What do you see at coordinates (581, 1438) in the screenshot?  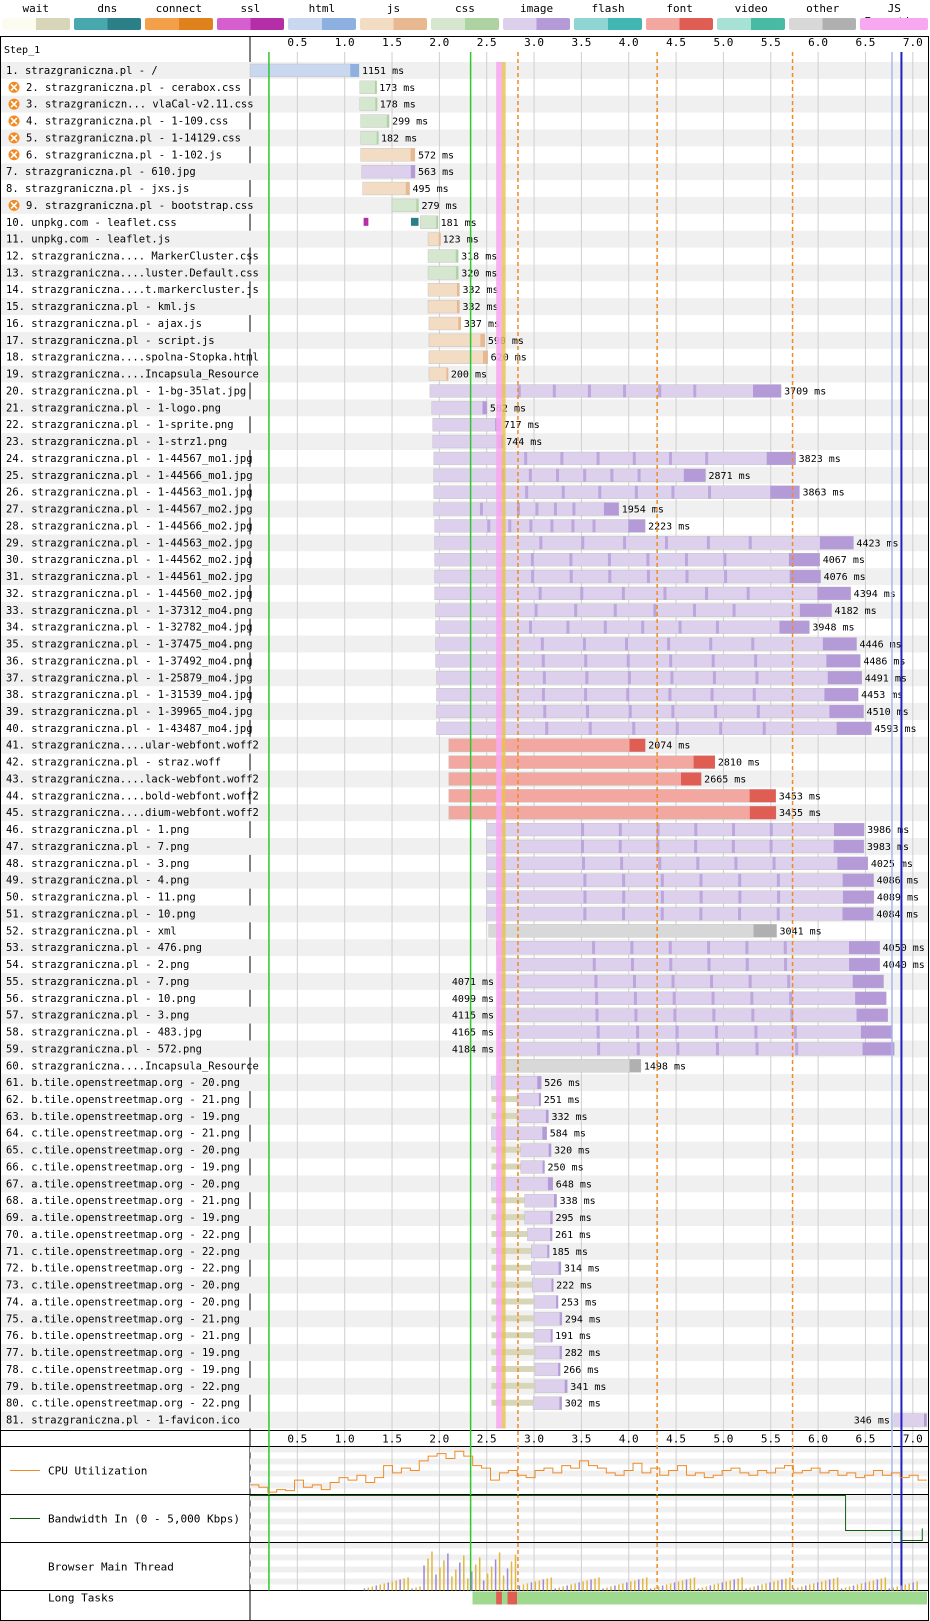 I see `x-tick-bottom: 3.5` at bounding box center [581, 1438].